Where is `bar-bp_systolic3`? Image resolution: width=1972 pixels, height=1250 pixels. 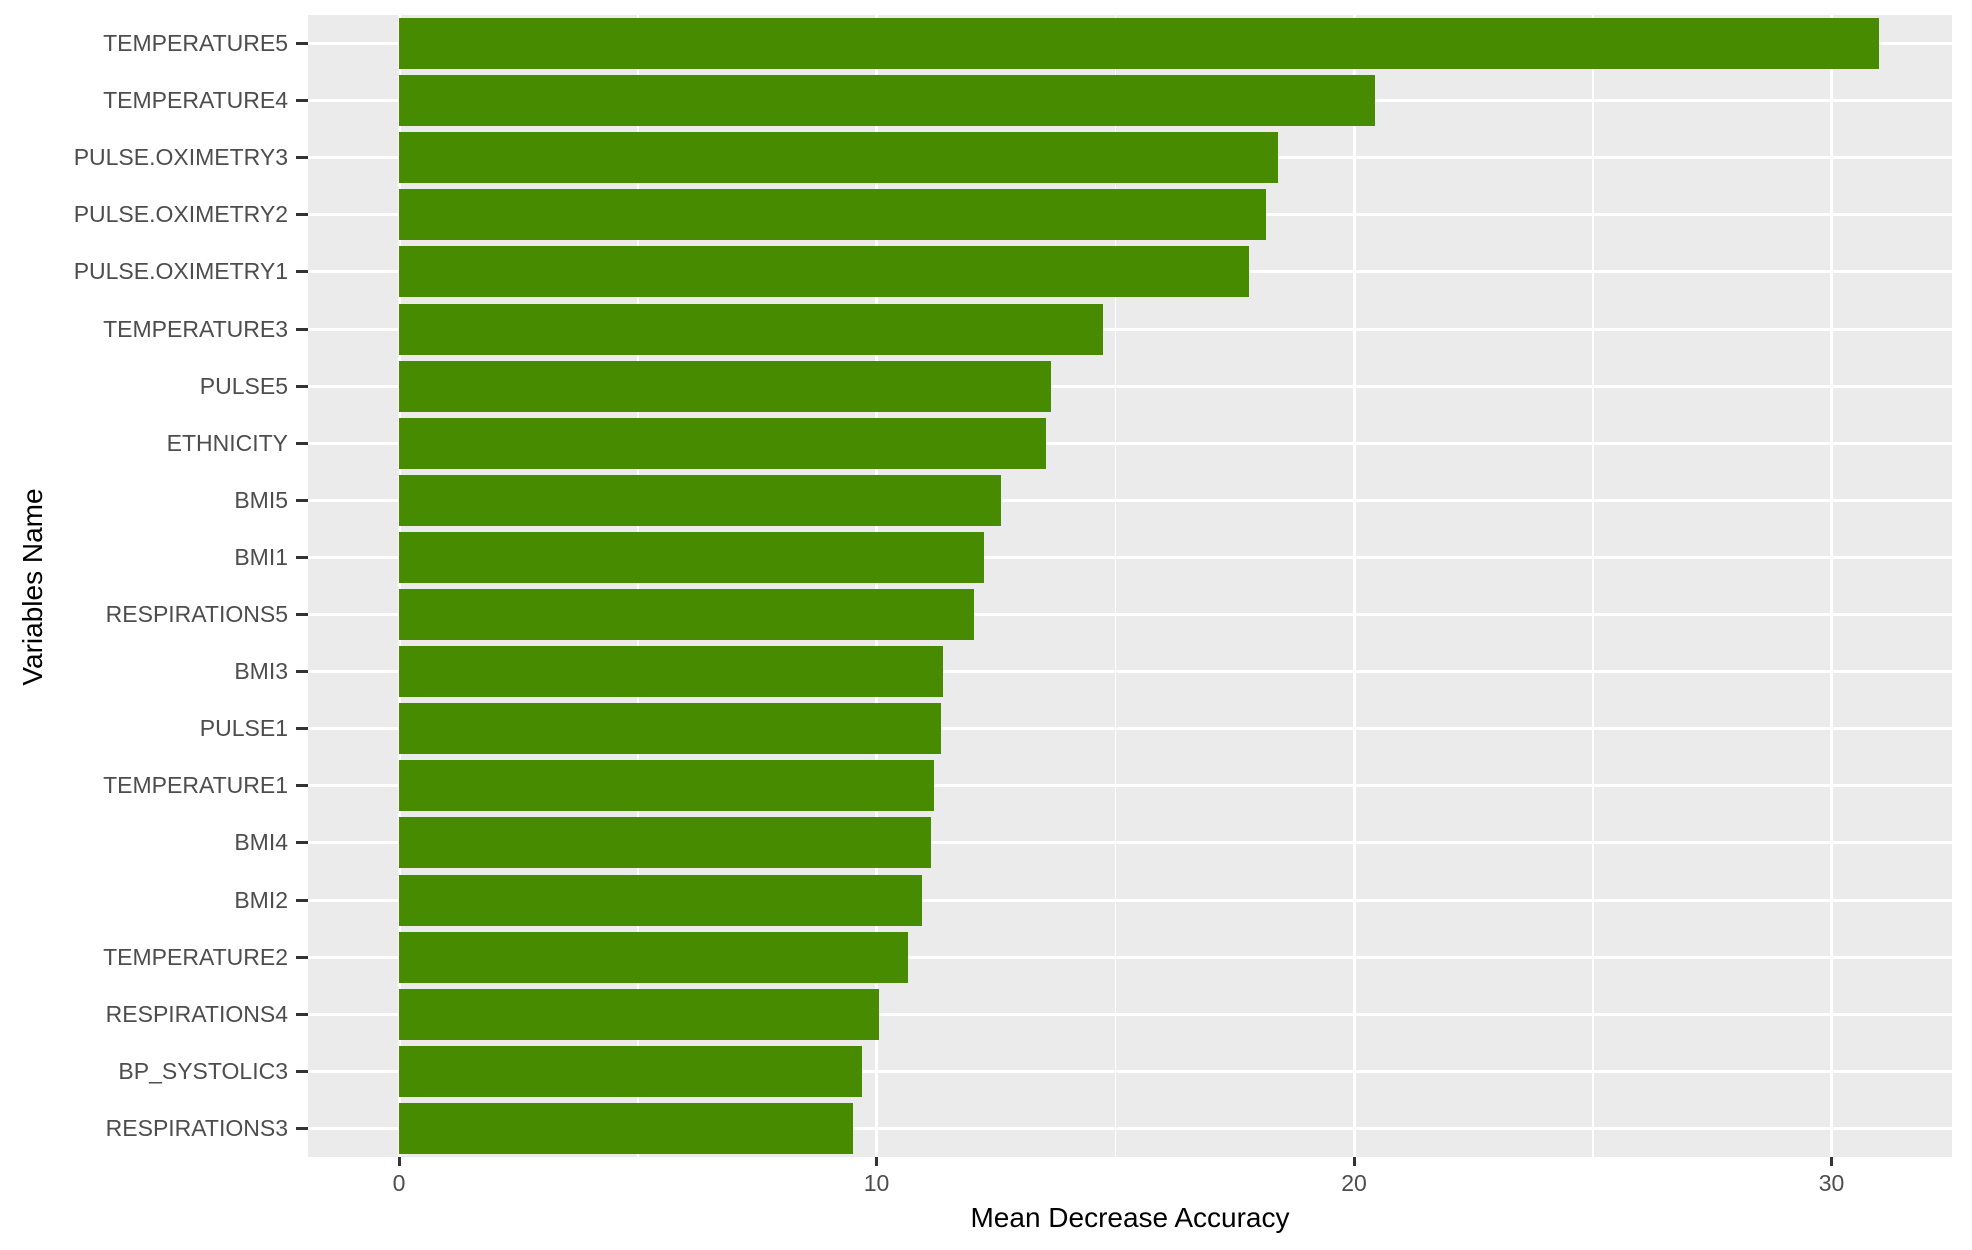
bar-bp_systolic3 is located at coordinates (631, 1071).